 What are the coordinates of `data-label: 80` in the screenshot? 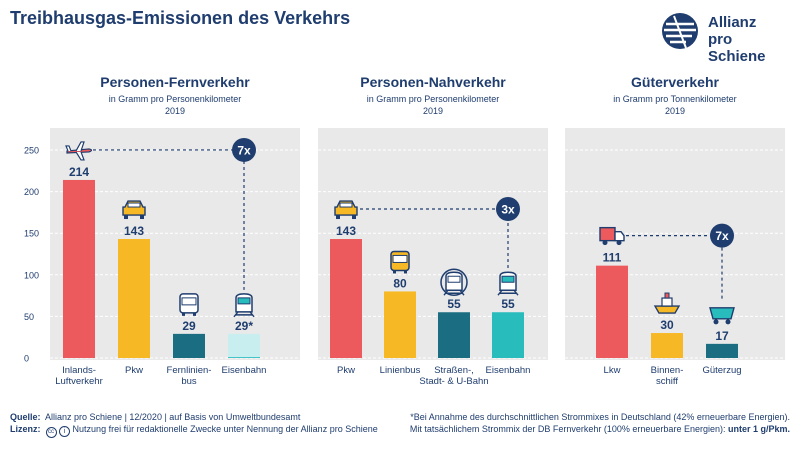 It's located at (400, 283).